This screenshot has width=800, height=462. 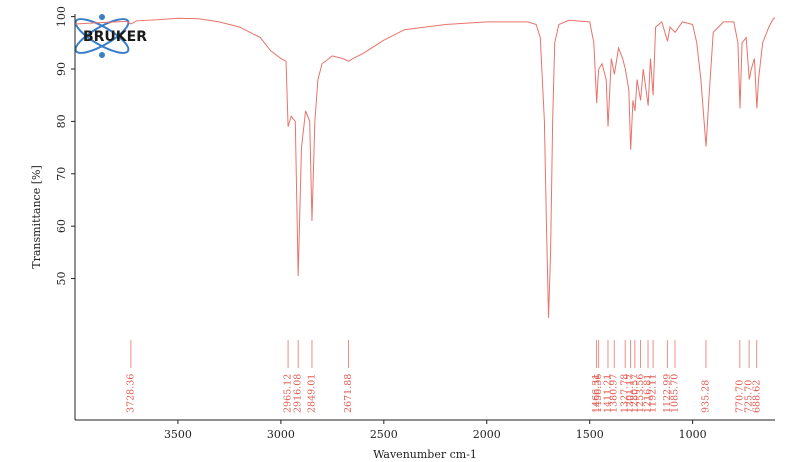 What do you see at coordinates (425, 454) in the screenshot?
I see `x-axis-title: Wavenumber cm-1` at bounding box center [425, 454].